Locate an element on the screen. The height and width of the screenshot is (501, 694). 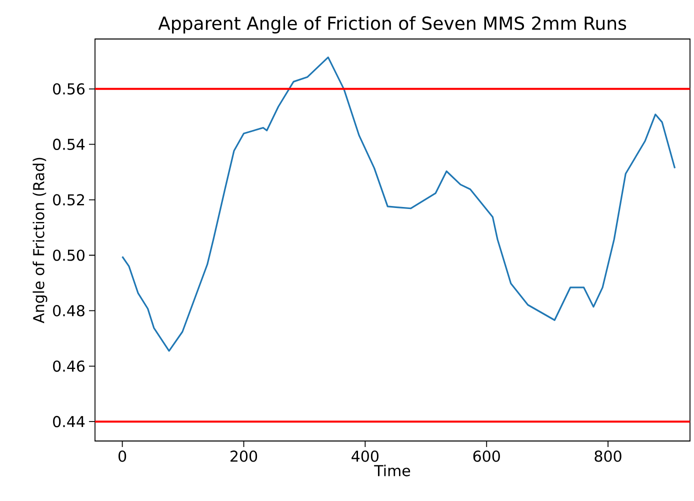
x-tick-label: 0 is located at coordinates (122, 456).